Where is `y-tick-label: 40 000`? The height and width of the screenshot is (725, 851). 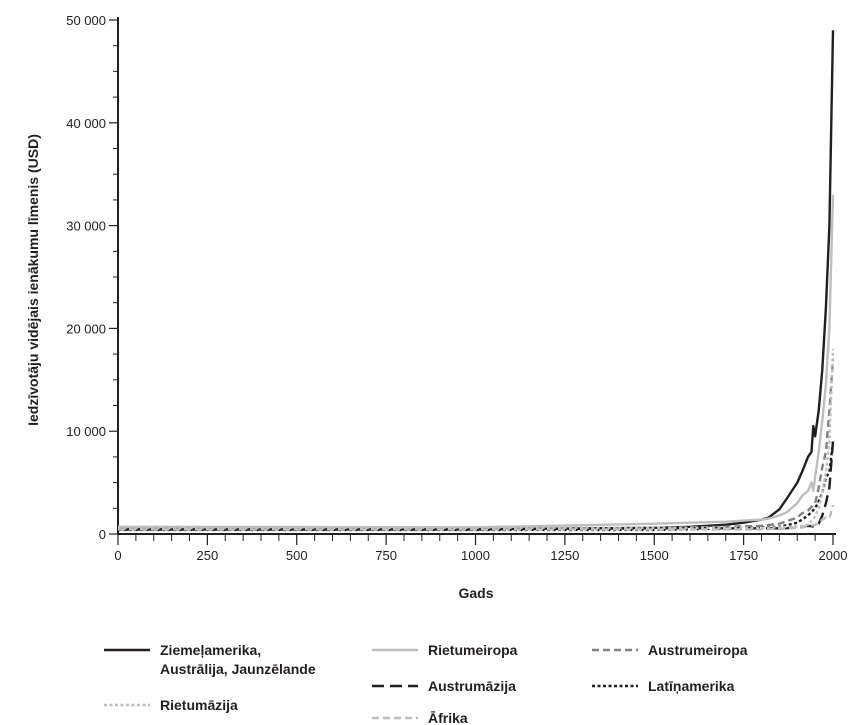 y-tick-label: 40 000 is located at coordinates (86, 123).